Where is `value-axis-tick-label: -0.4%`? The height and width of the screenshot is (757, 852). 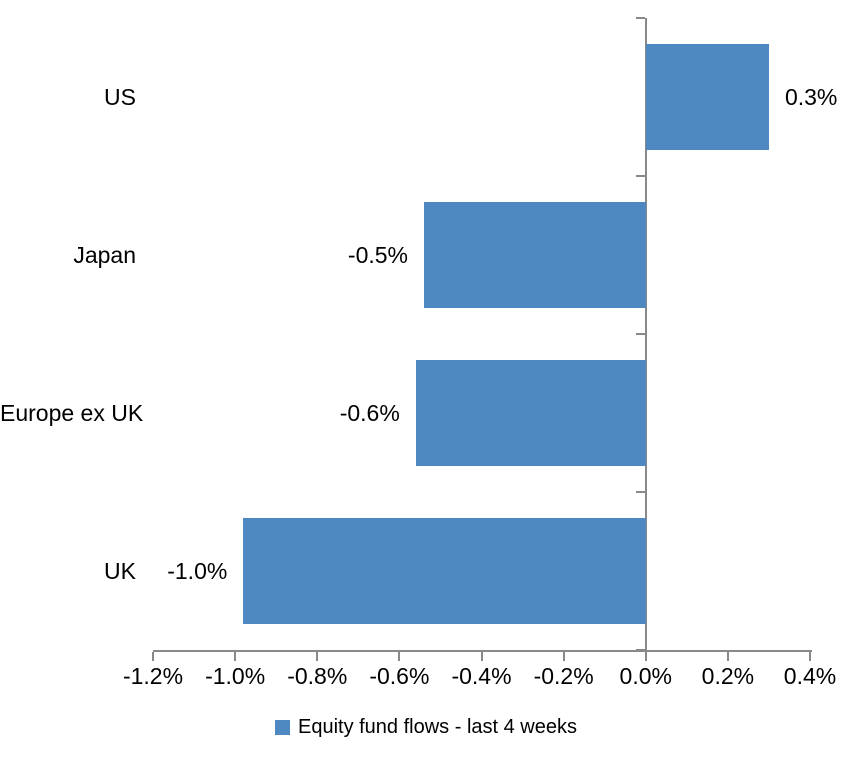 value-axis-tick-label: -0.4% is located at coordinates (481, 676).